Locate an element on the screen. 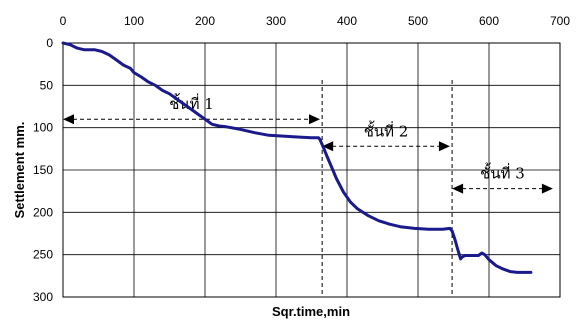 This screenshot has height=321, width=579. x-axis-title: Sqr.time,min is located at coordinates (311, 311).